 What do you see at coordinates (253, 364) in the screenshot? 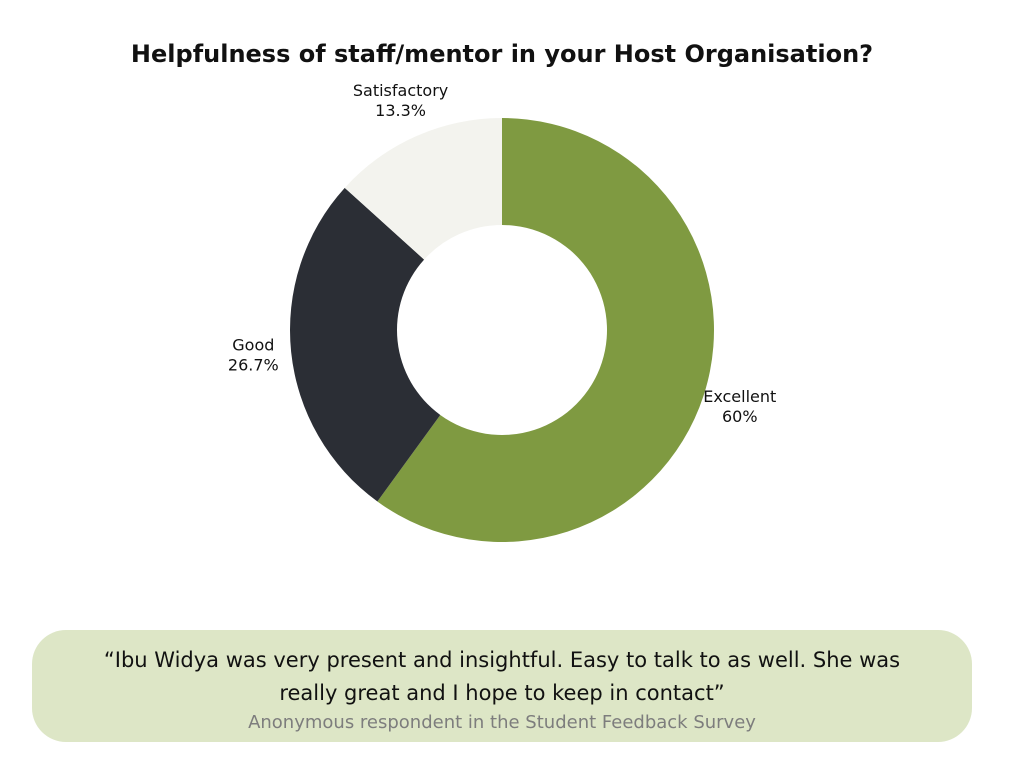
I see `slice-value-label: 26.7%` at bounding box center [253, 364].